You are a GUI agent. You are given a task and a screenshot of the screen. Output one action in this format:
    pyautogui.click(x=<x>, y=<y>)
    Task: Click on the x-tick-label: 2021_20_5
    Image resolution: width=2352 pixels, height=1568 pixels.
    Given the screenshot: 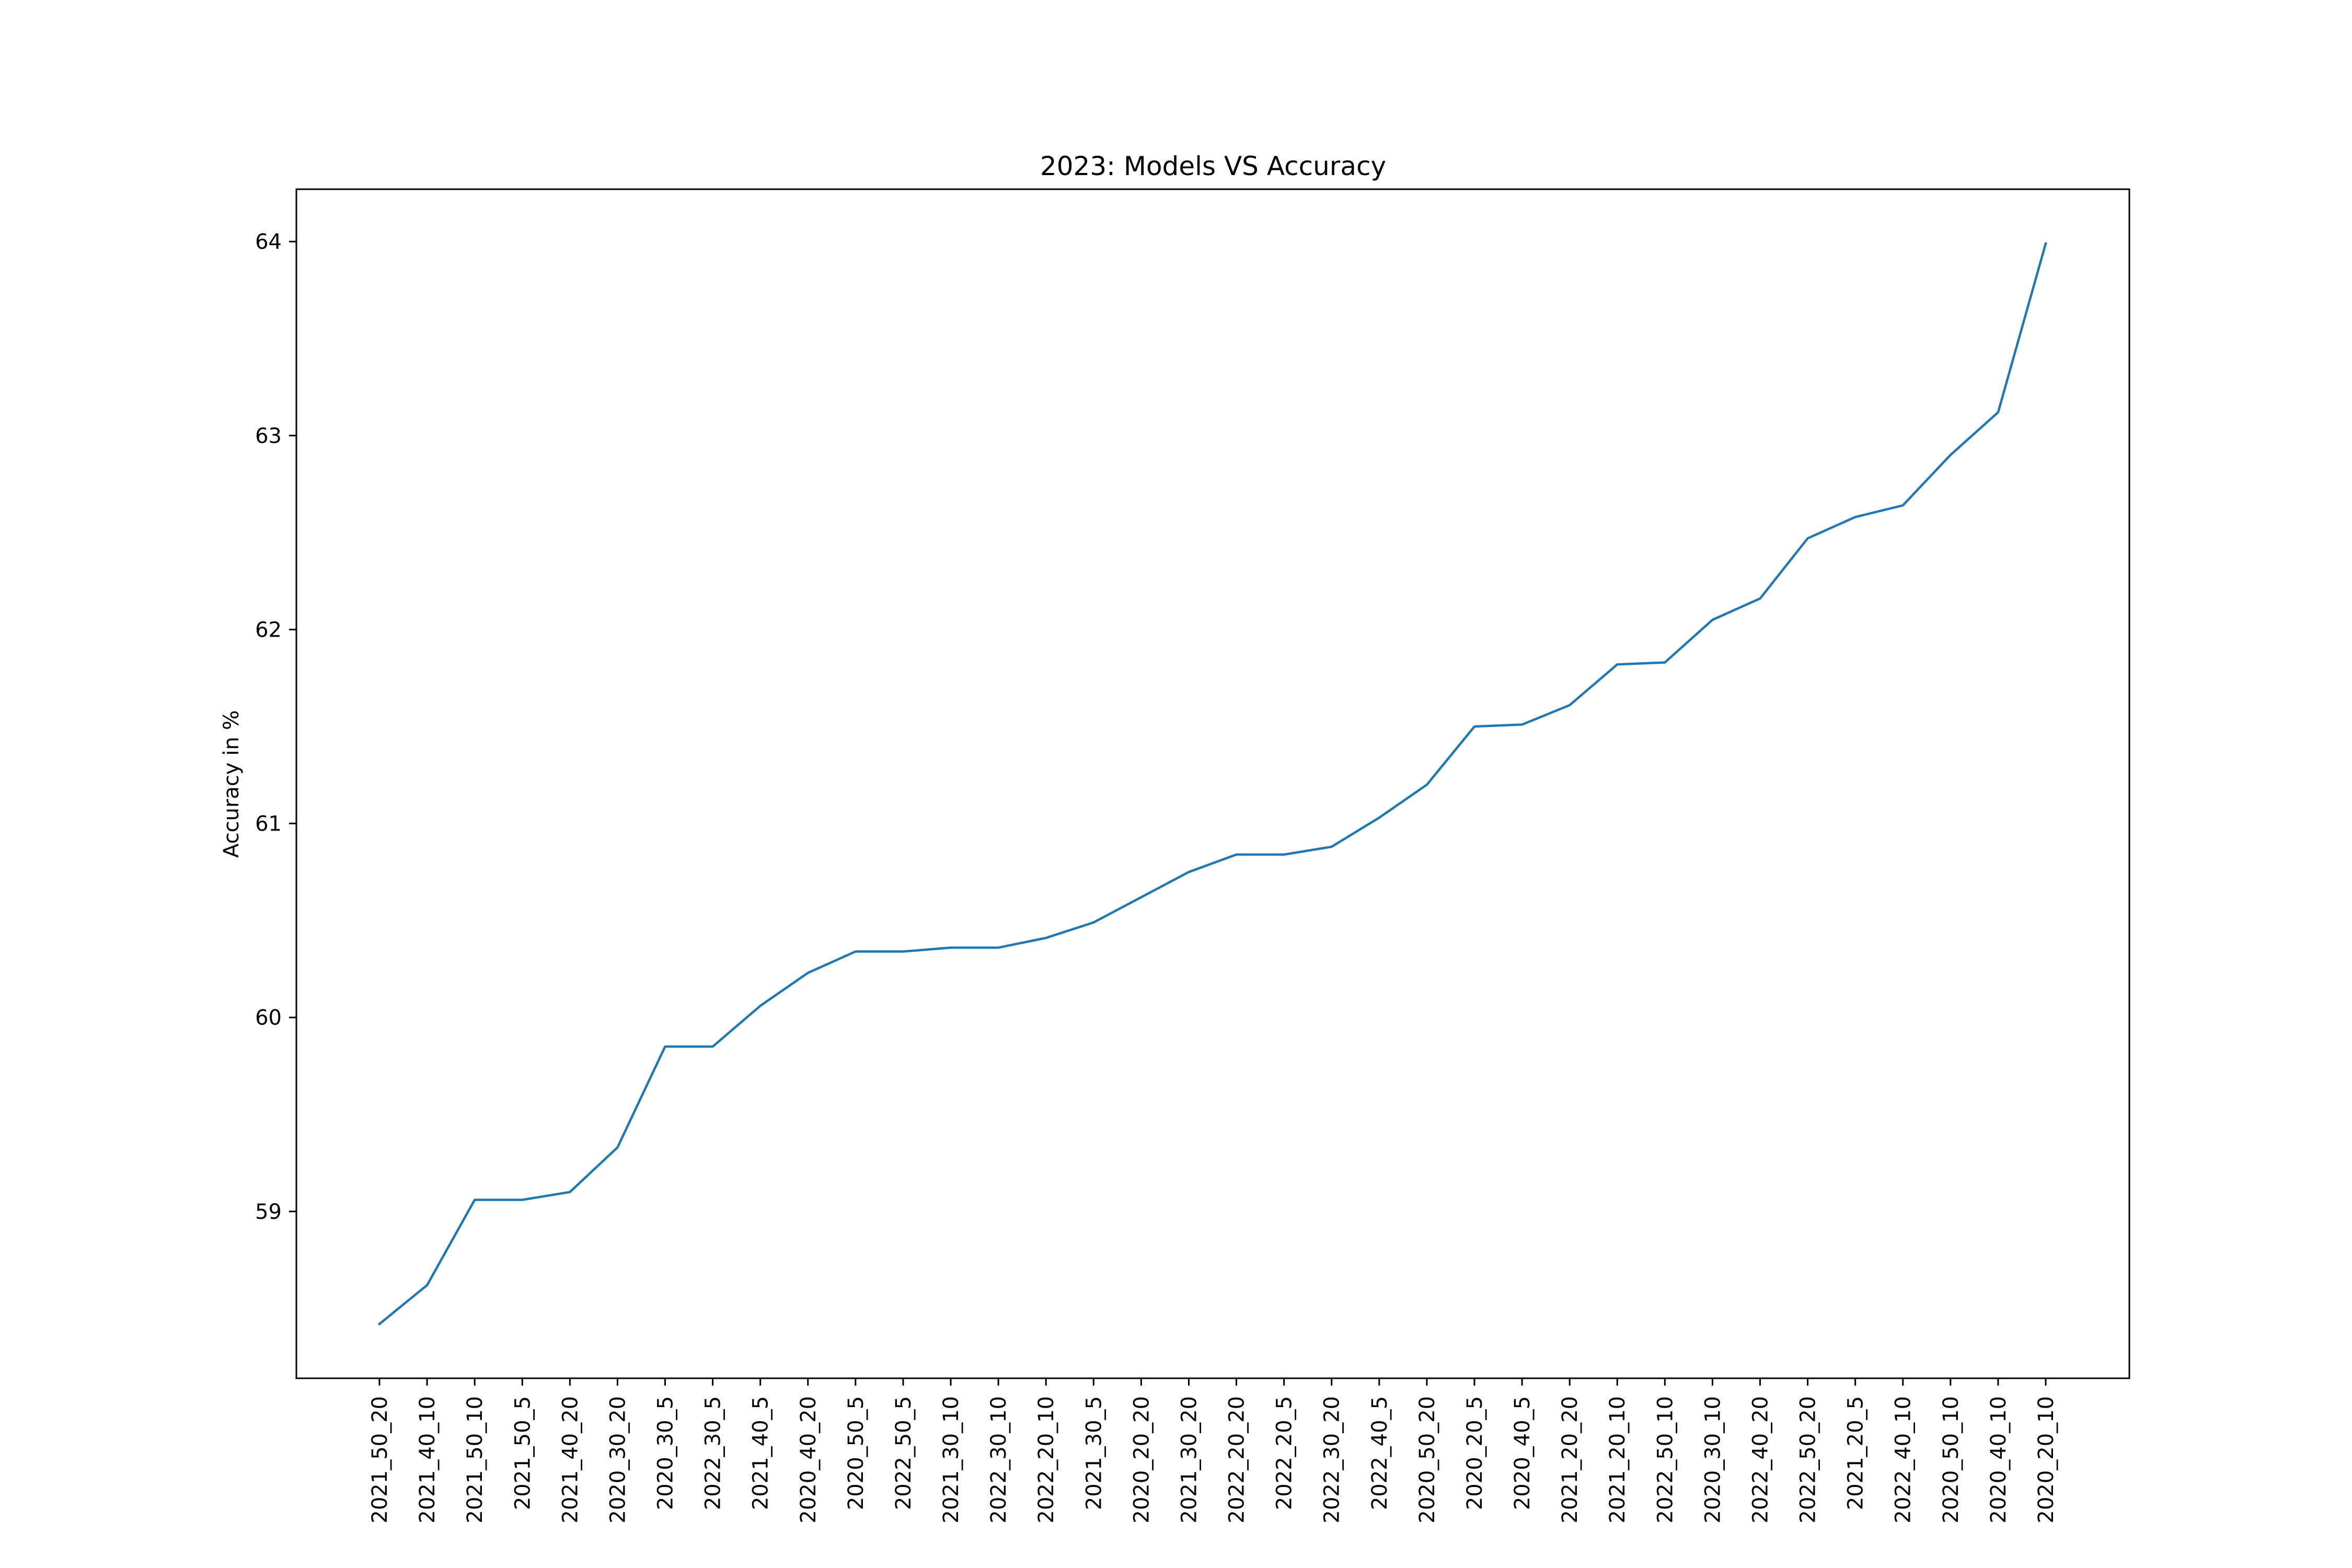 What is the action you would take?
    pyautogui.click(x=1856, y=1453)
    